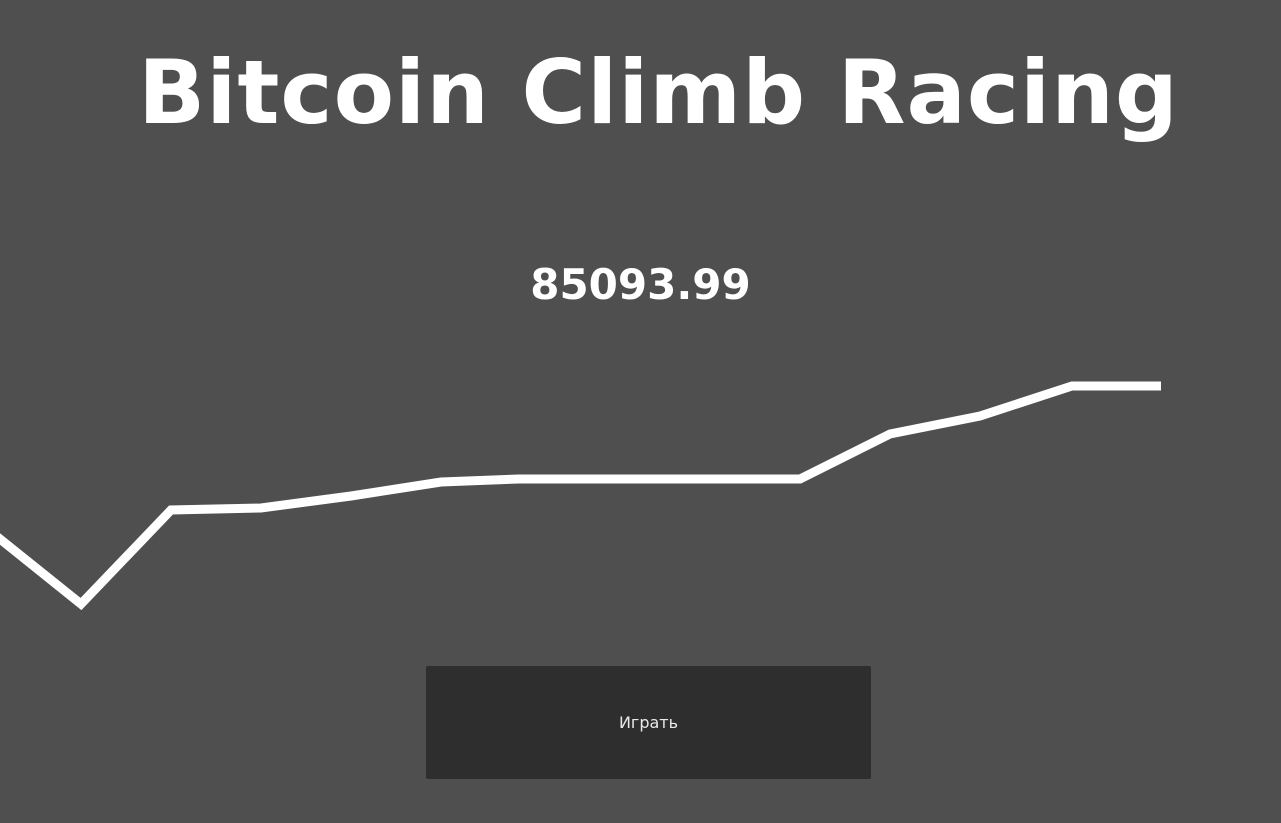 The width and height of the screenshot is (1281, 823). Describe the element at coordinates (640, 284) in the screenshot. I see `bitcoin-price: 85093.99` at that location.